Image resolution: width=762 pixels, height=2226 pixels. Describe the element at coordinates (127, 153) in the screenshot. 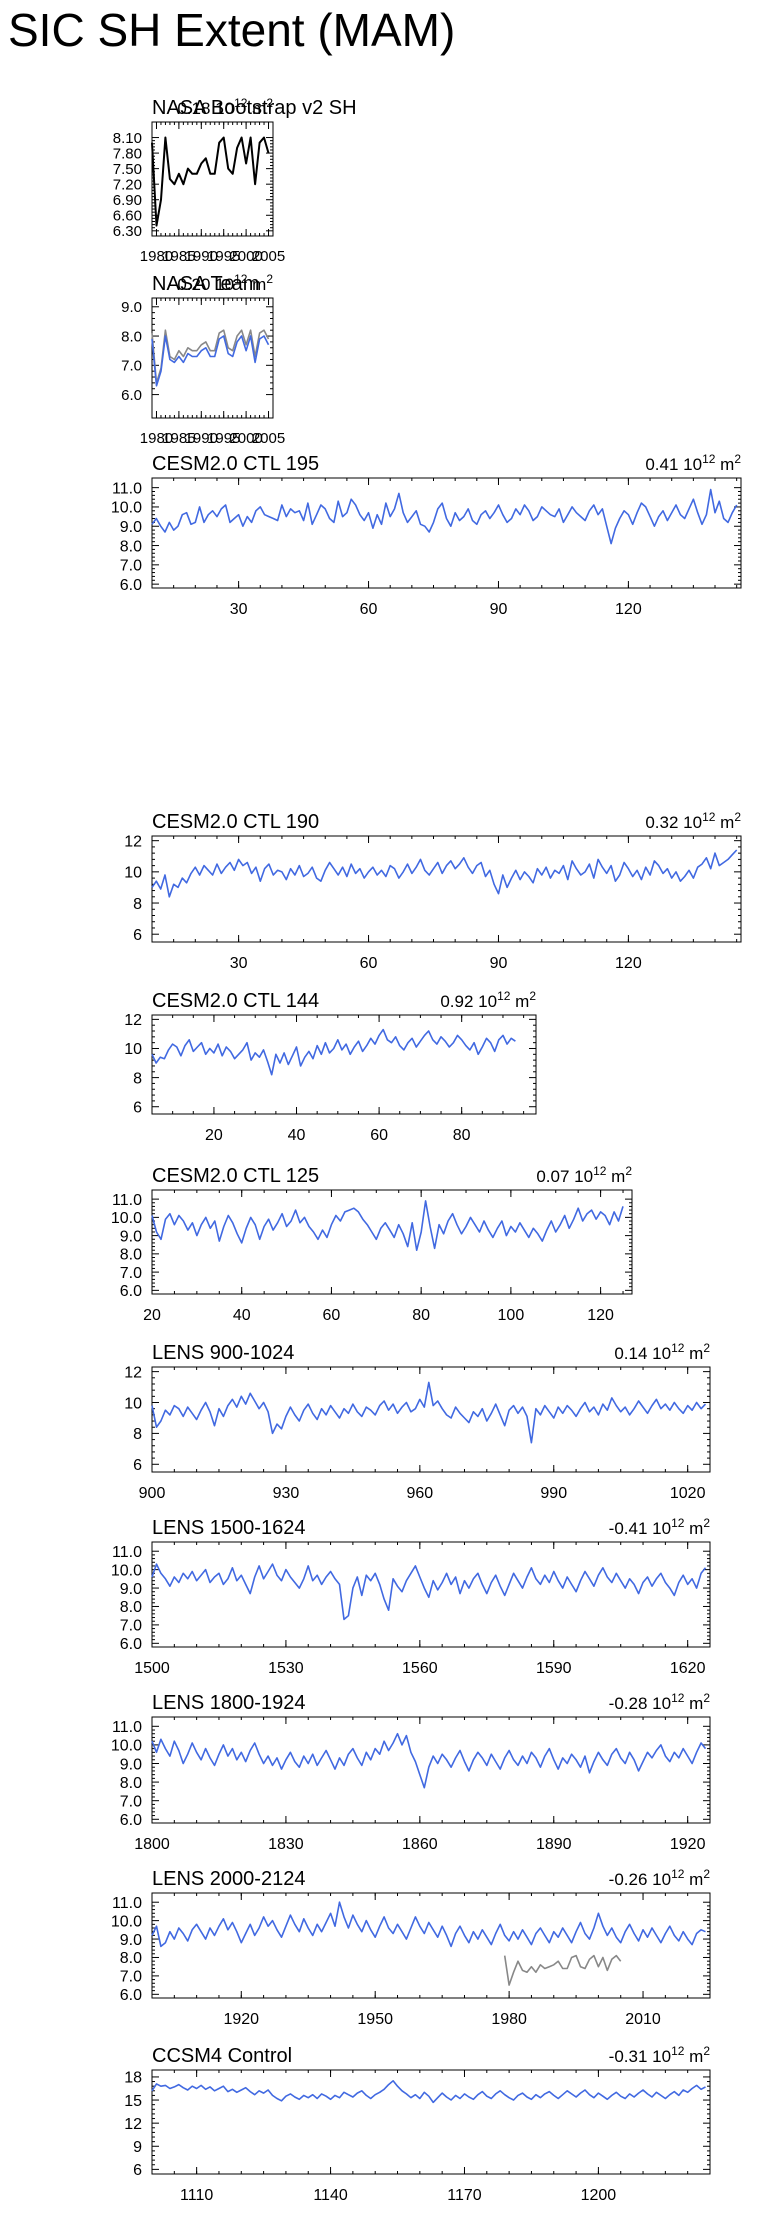

I see `y-tick-label: 7.80` at that location.